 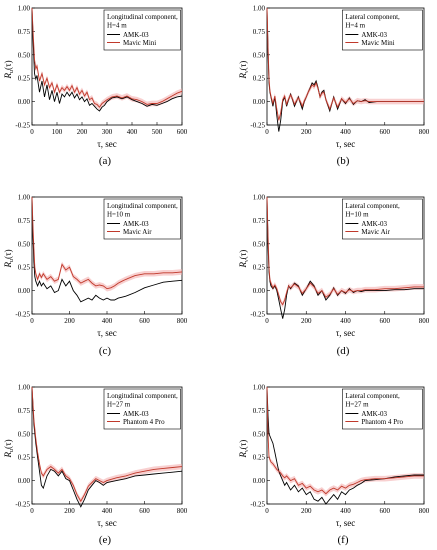 I want to click on panel-caption: (a), so click(x=105, y=161).